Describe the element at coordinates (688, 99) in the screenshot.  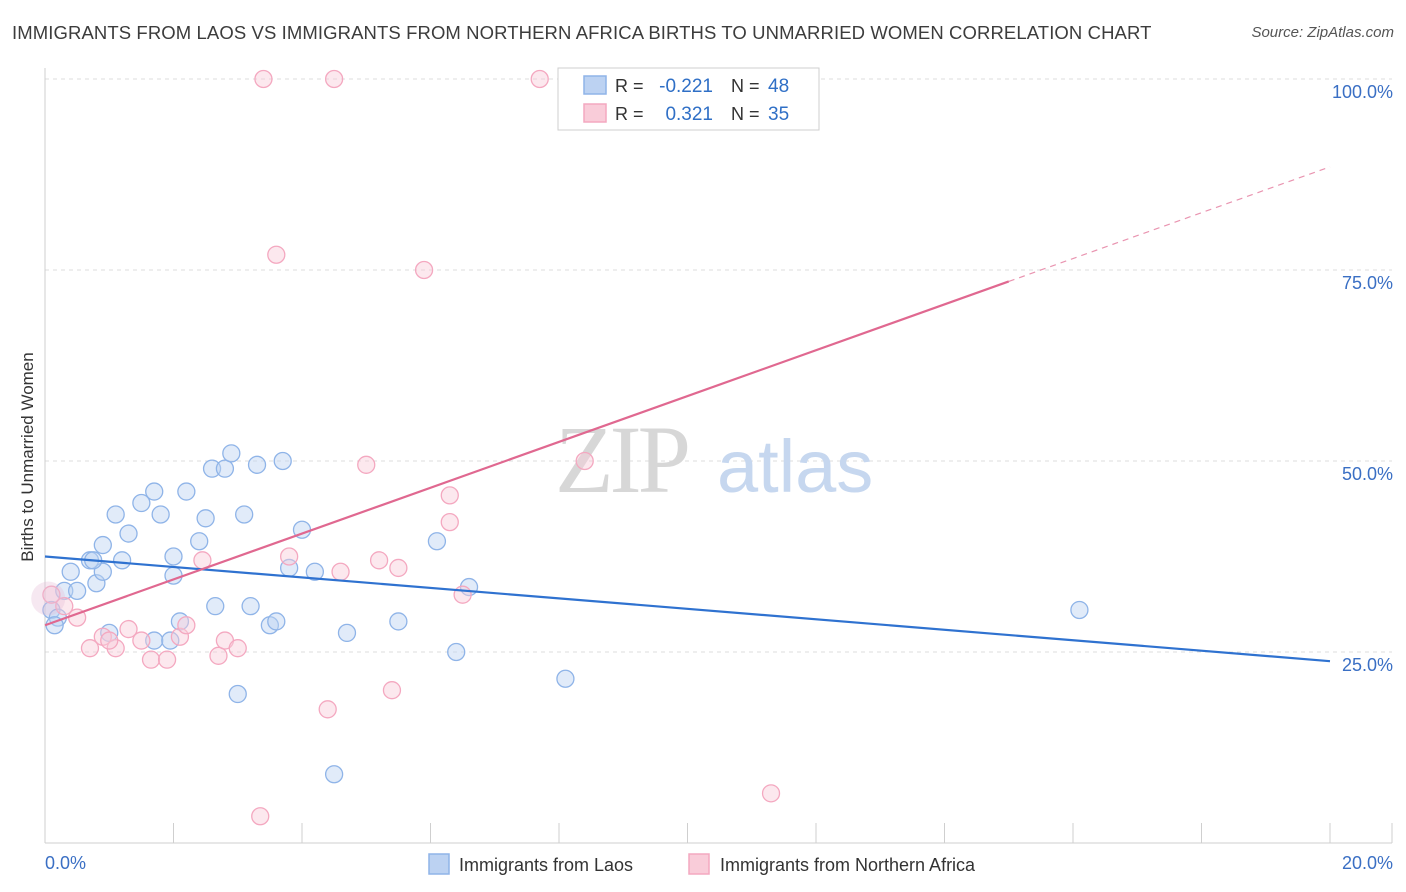
I see `correlation-legend: R = -0.221 N = 48 R = 0.321 N = 35` at that location.